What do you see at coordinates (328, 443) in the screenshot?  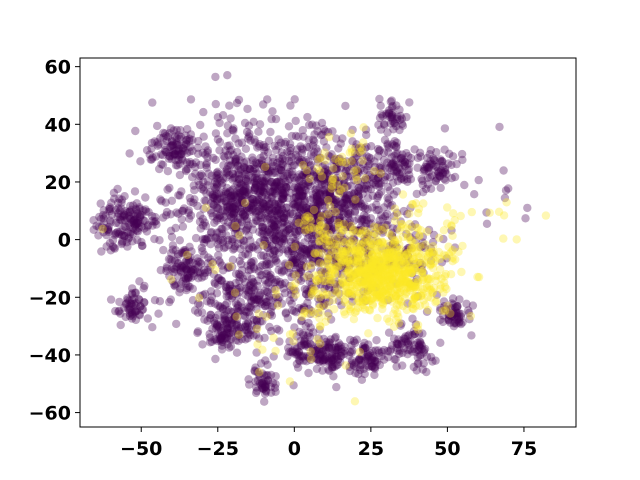 I see `x-axis: −50 −25 0 25 50 75` at bounding box center [328, 443].